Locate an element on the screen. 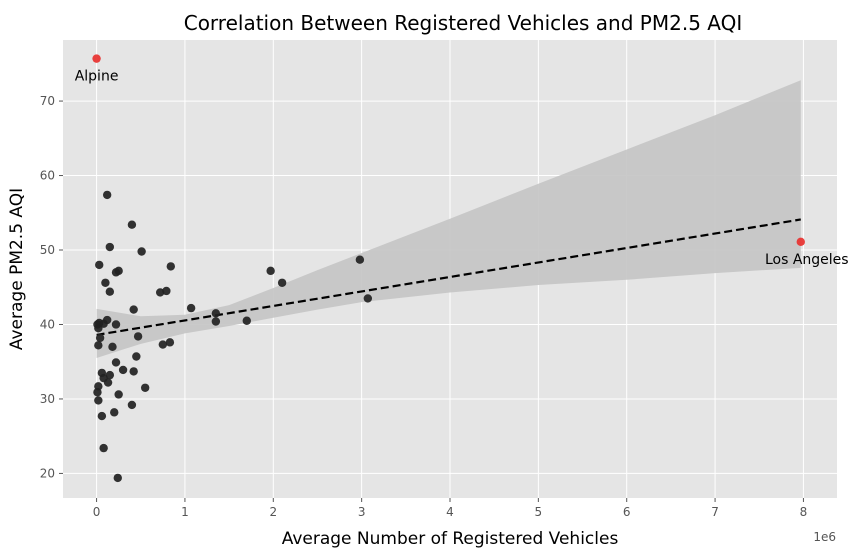  x-tick-label: 6 is located at coordinates (627, 512).